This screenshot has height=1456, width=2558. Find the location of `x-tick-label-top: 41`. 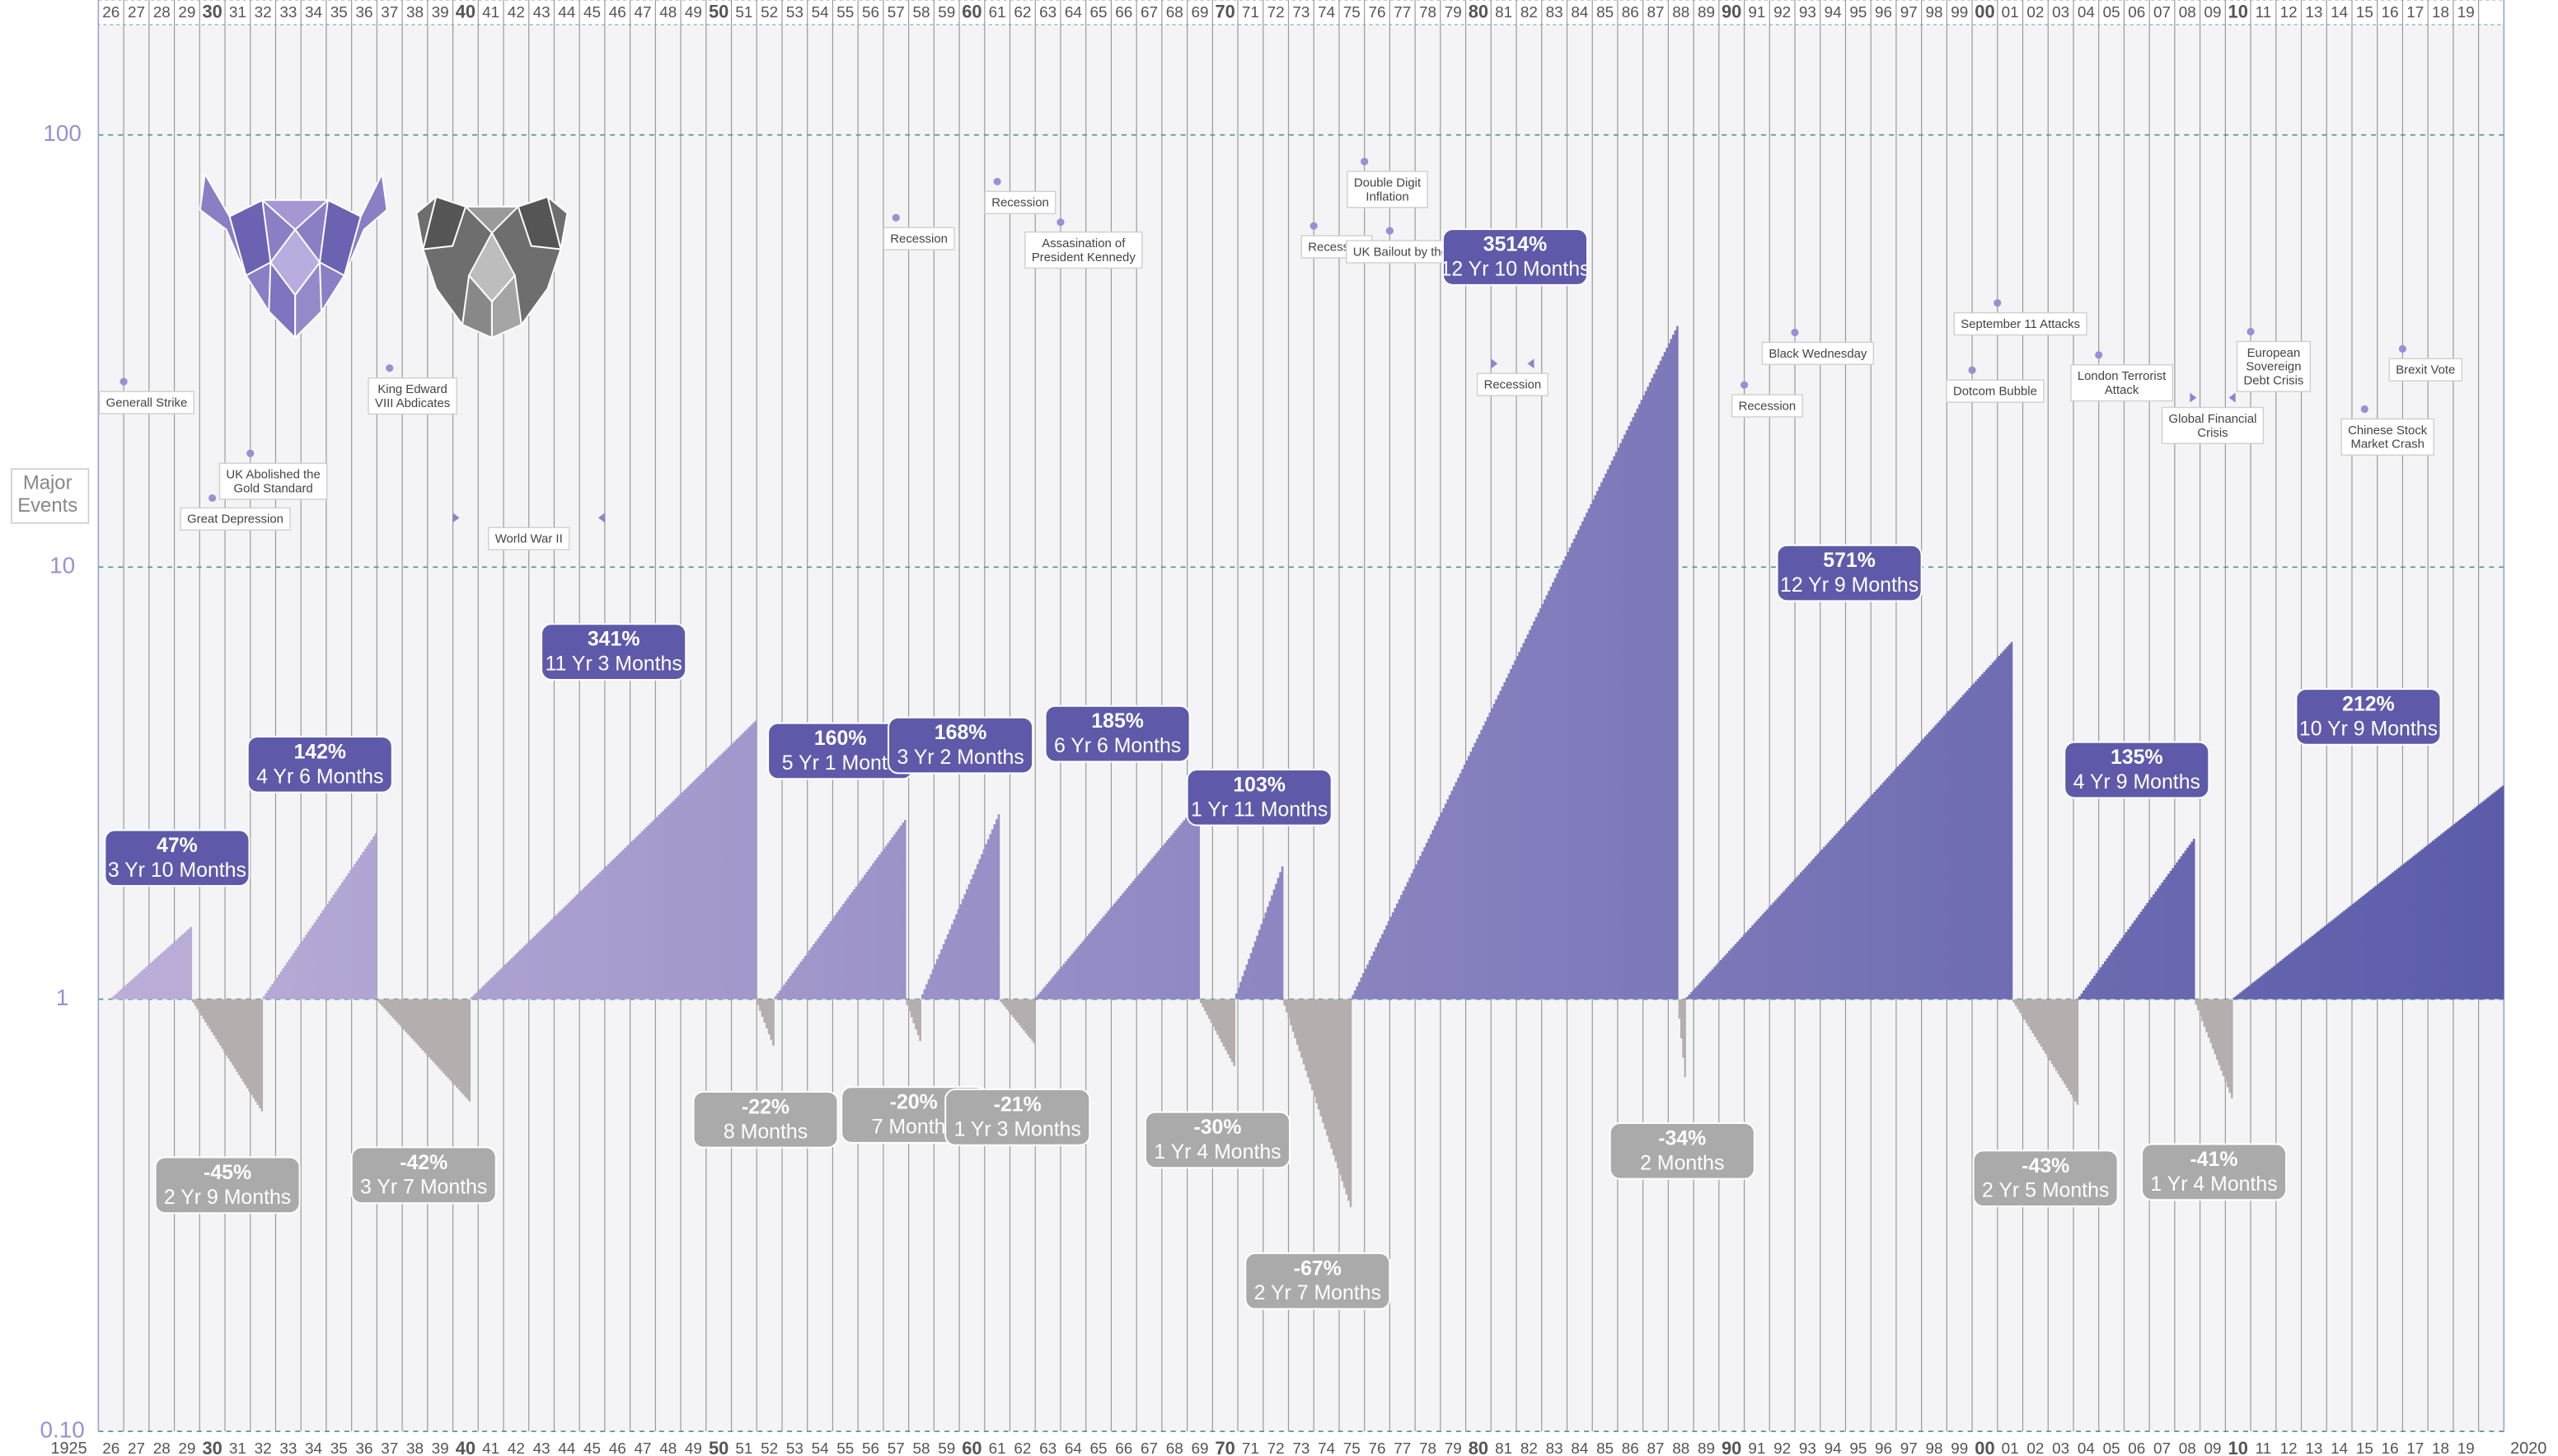

x-tick-label-top: 41 is located at coordinates (490, 12).